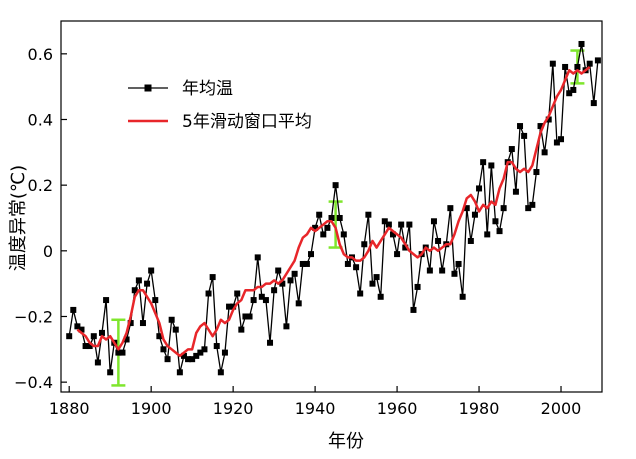  I want to click on x-tick-label: 1940, so click(315, 408).